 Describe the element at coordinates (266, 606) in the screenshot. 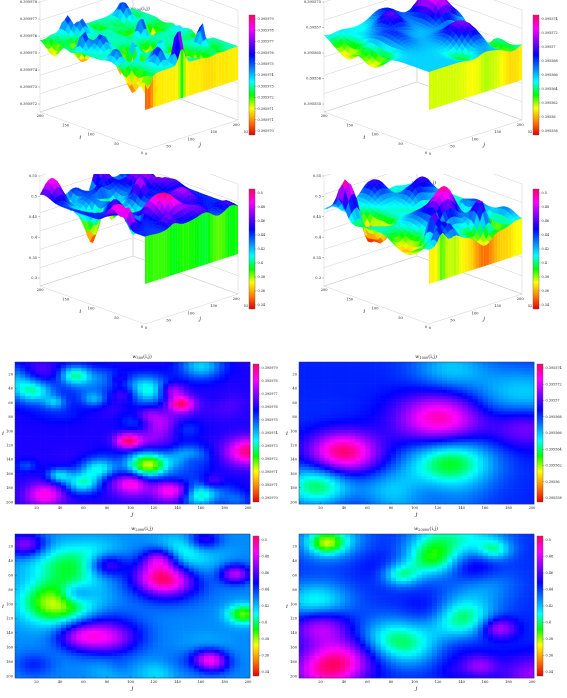

I see `colorbar-tick-label: 0.42` at that location.